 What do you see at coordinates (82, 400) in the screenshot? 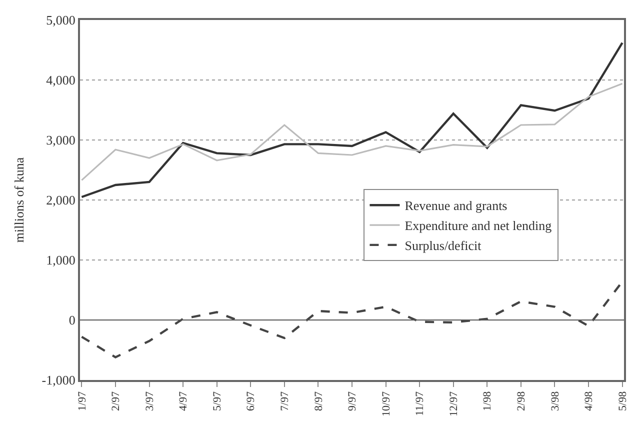
I see `x-tick-label: 1/97` at bounding box center [82, 400].